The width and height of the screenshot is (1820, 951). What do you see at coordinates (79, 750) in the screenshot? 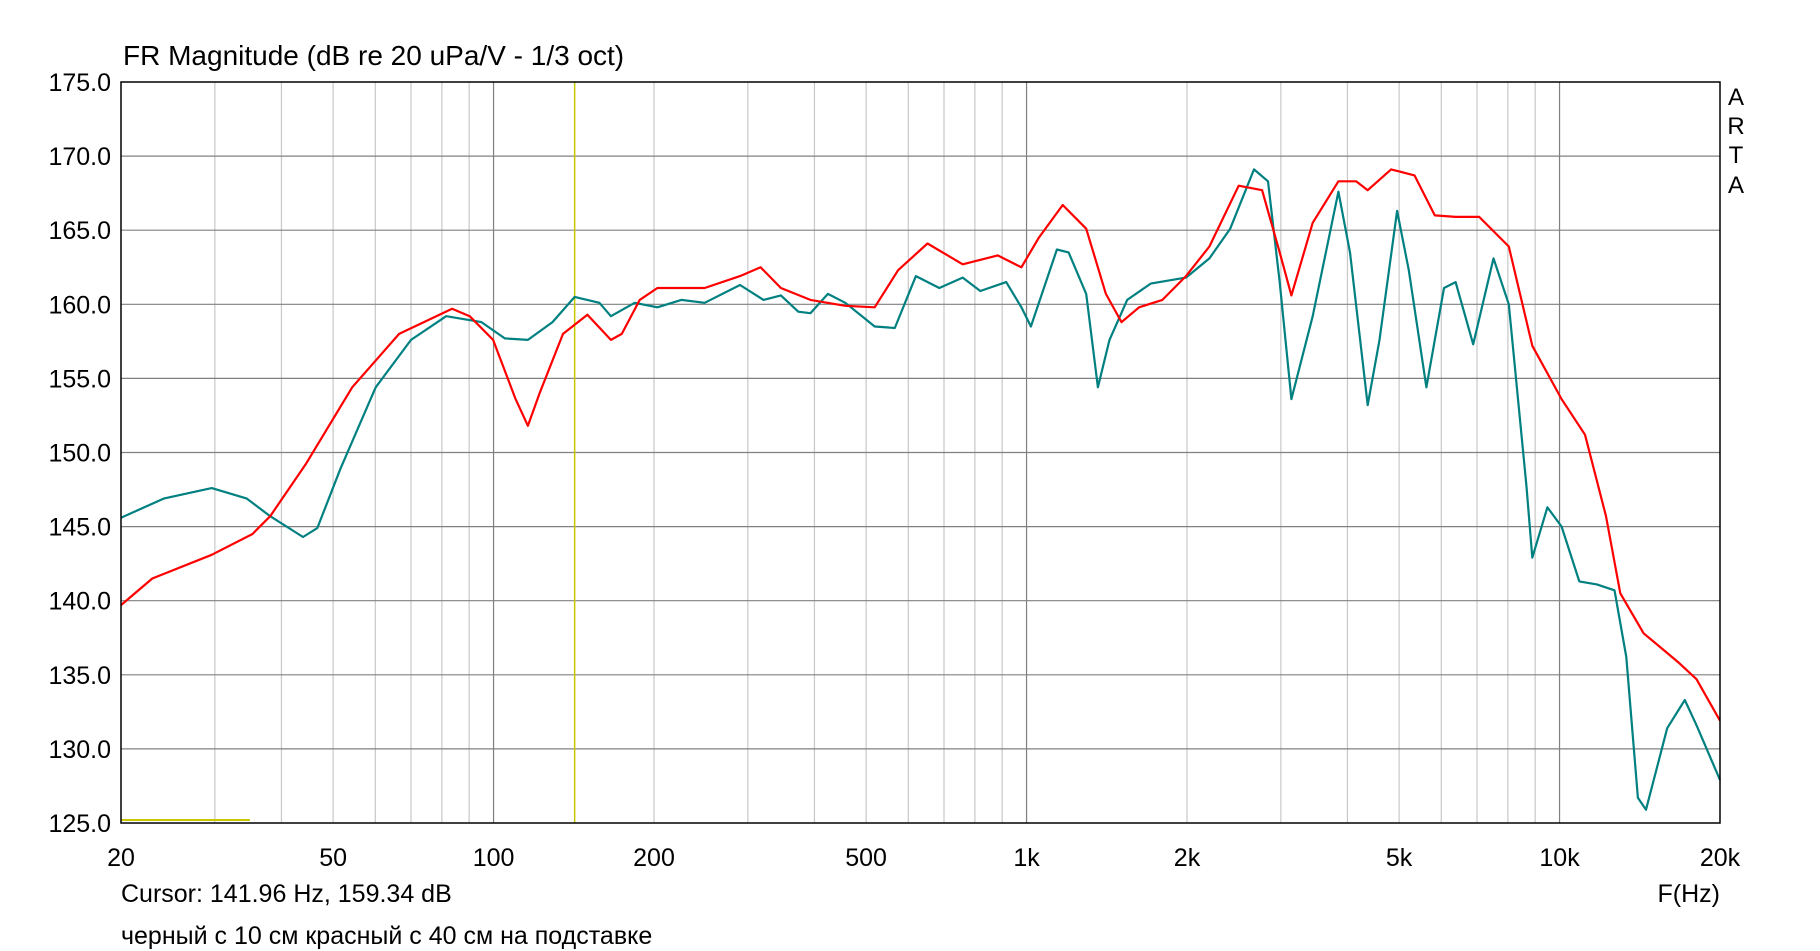
I see `y-tick-label: 130.0` at bounding box center [79, 750].